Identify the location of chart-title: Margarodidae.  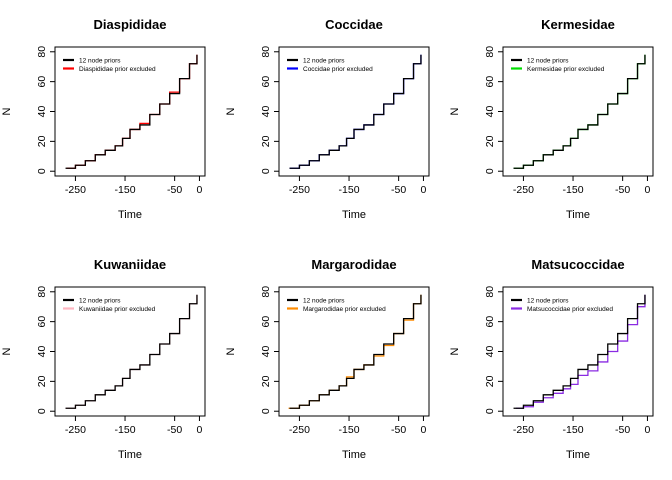
(353, 264).